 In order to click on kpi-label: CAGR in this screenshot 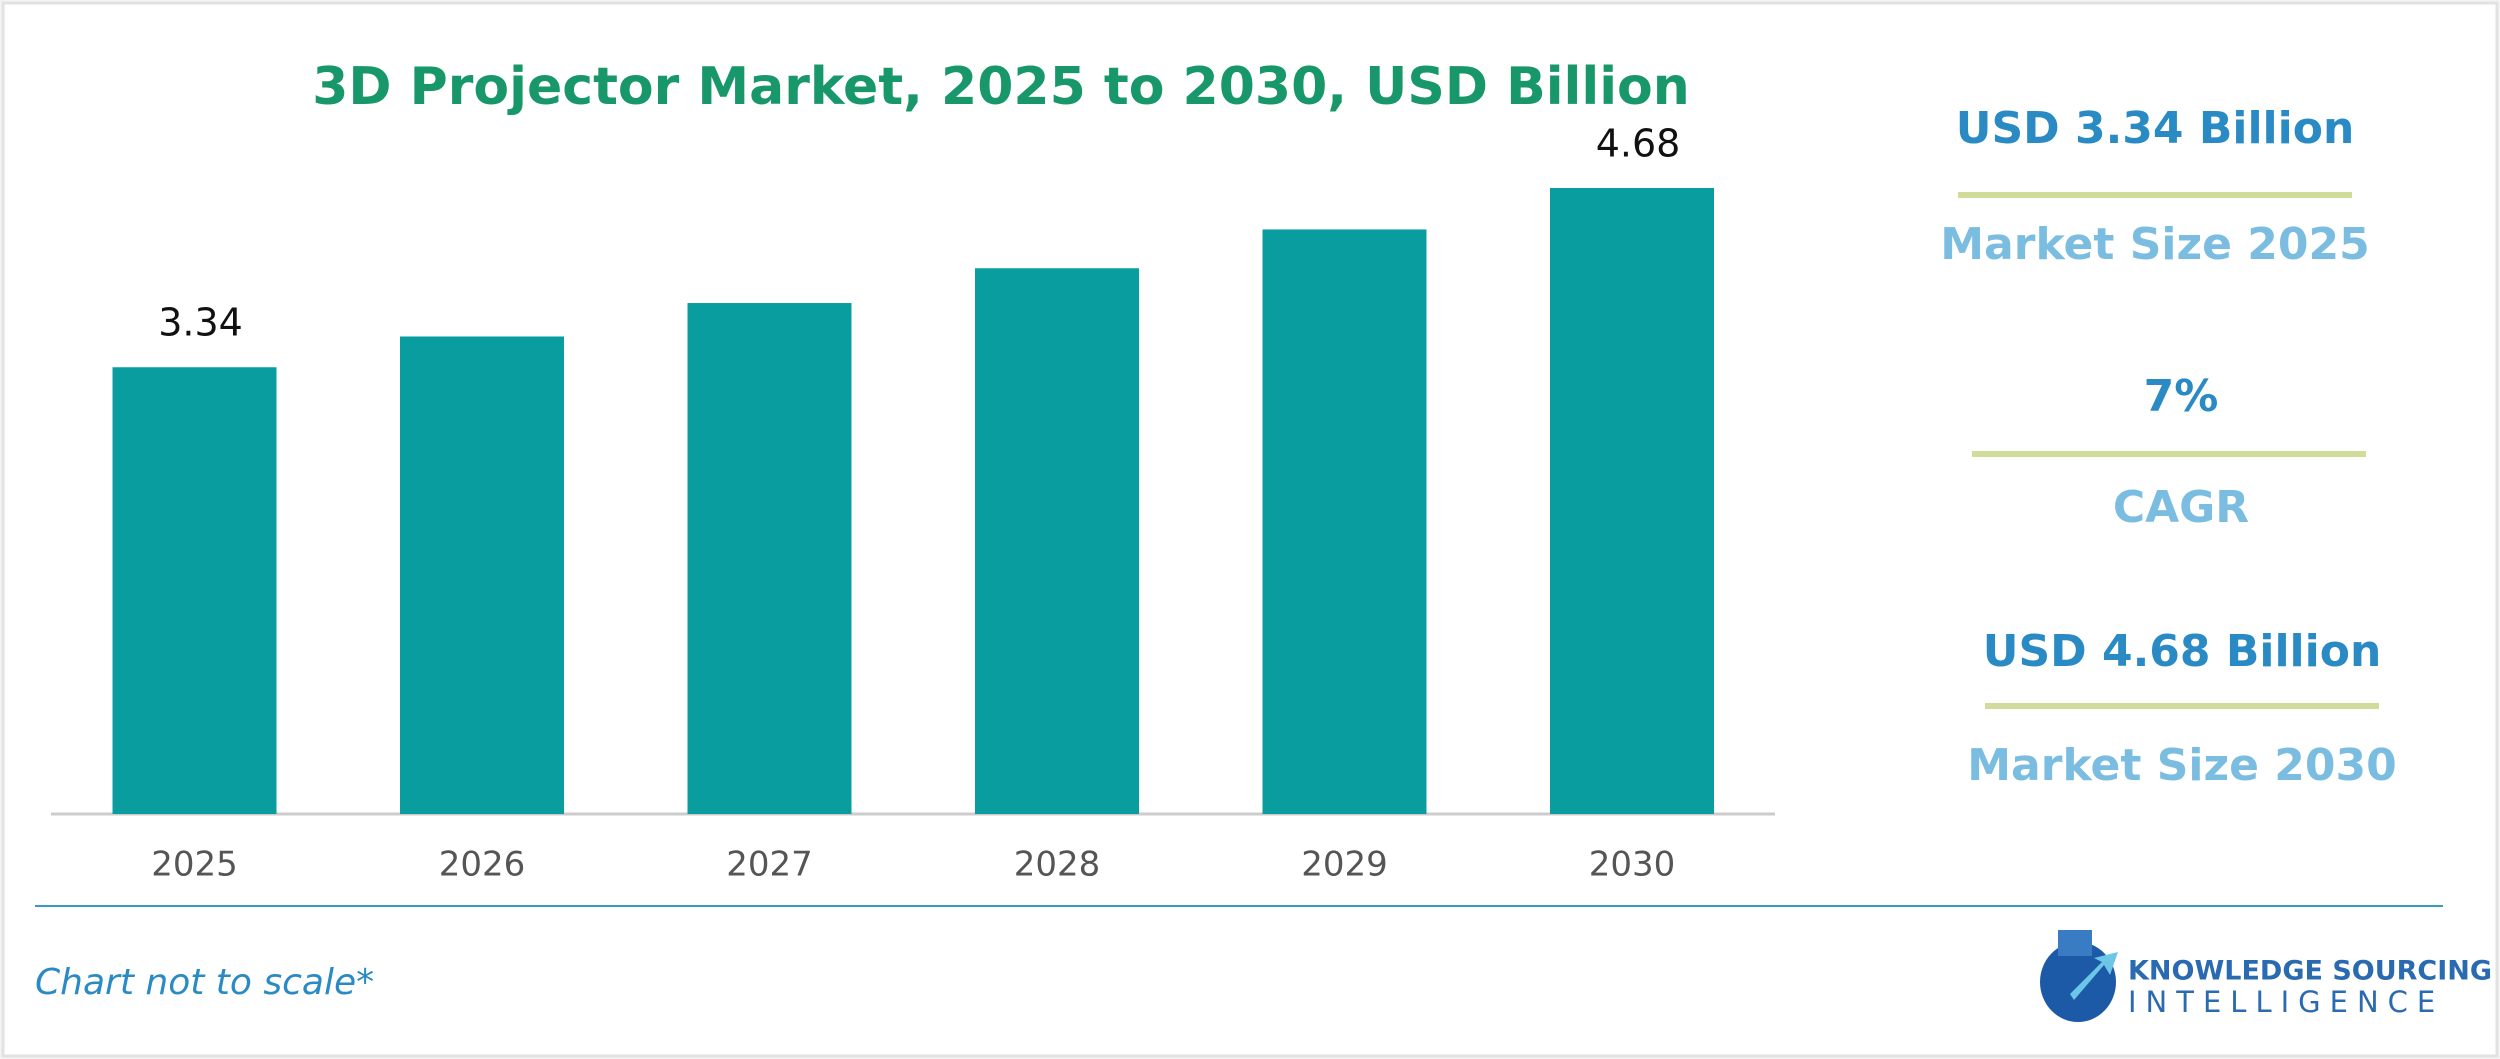, I will do `click(2181, 507)`.